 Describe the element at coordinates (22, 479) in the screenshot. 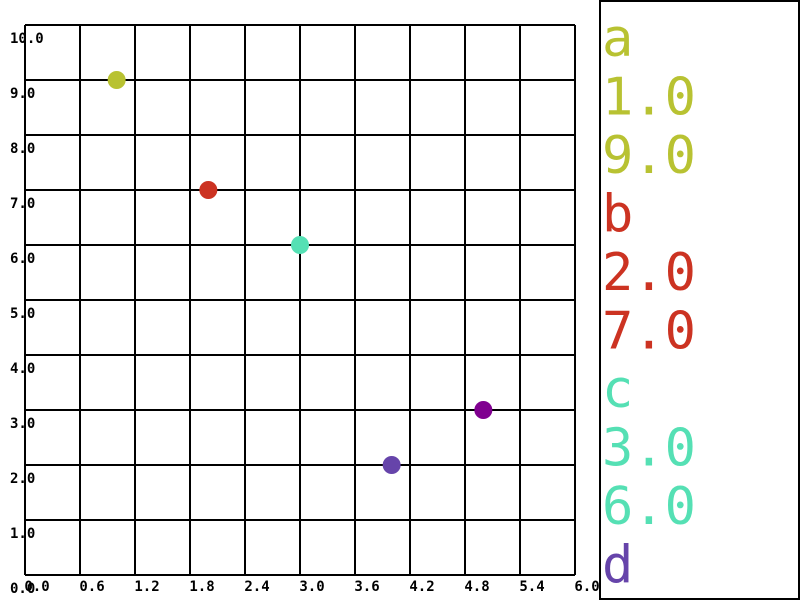

I see `y-tick-label: 2.0` at that location.